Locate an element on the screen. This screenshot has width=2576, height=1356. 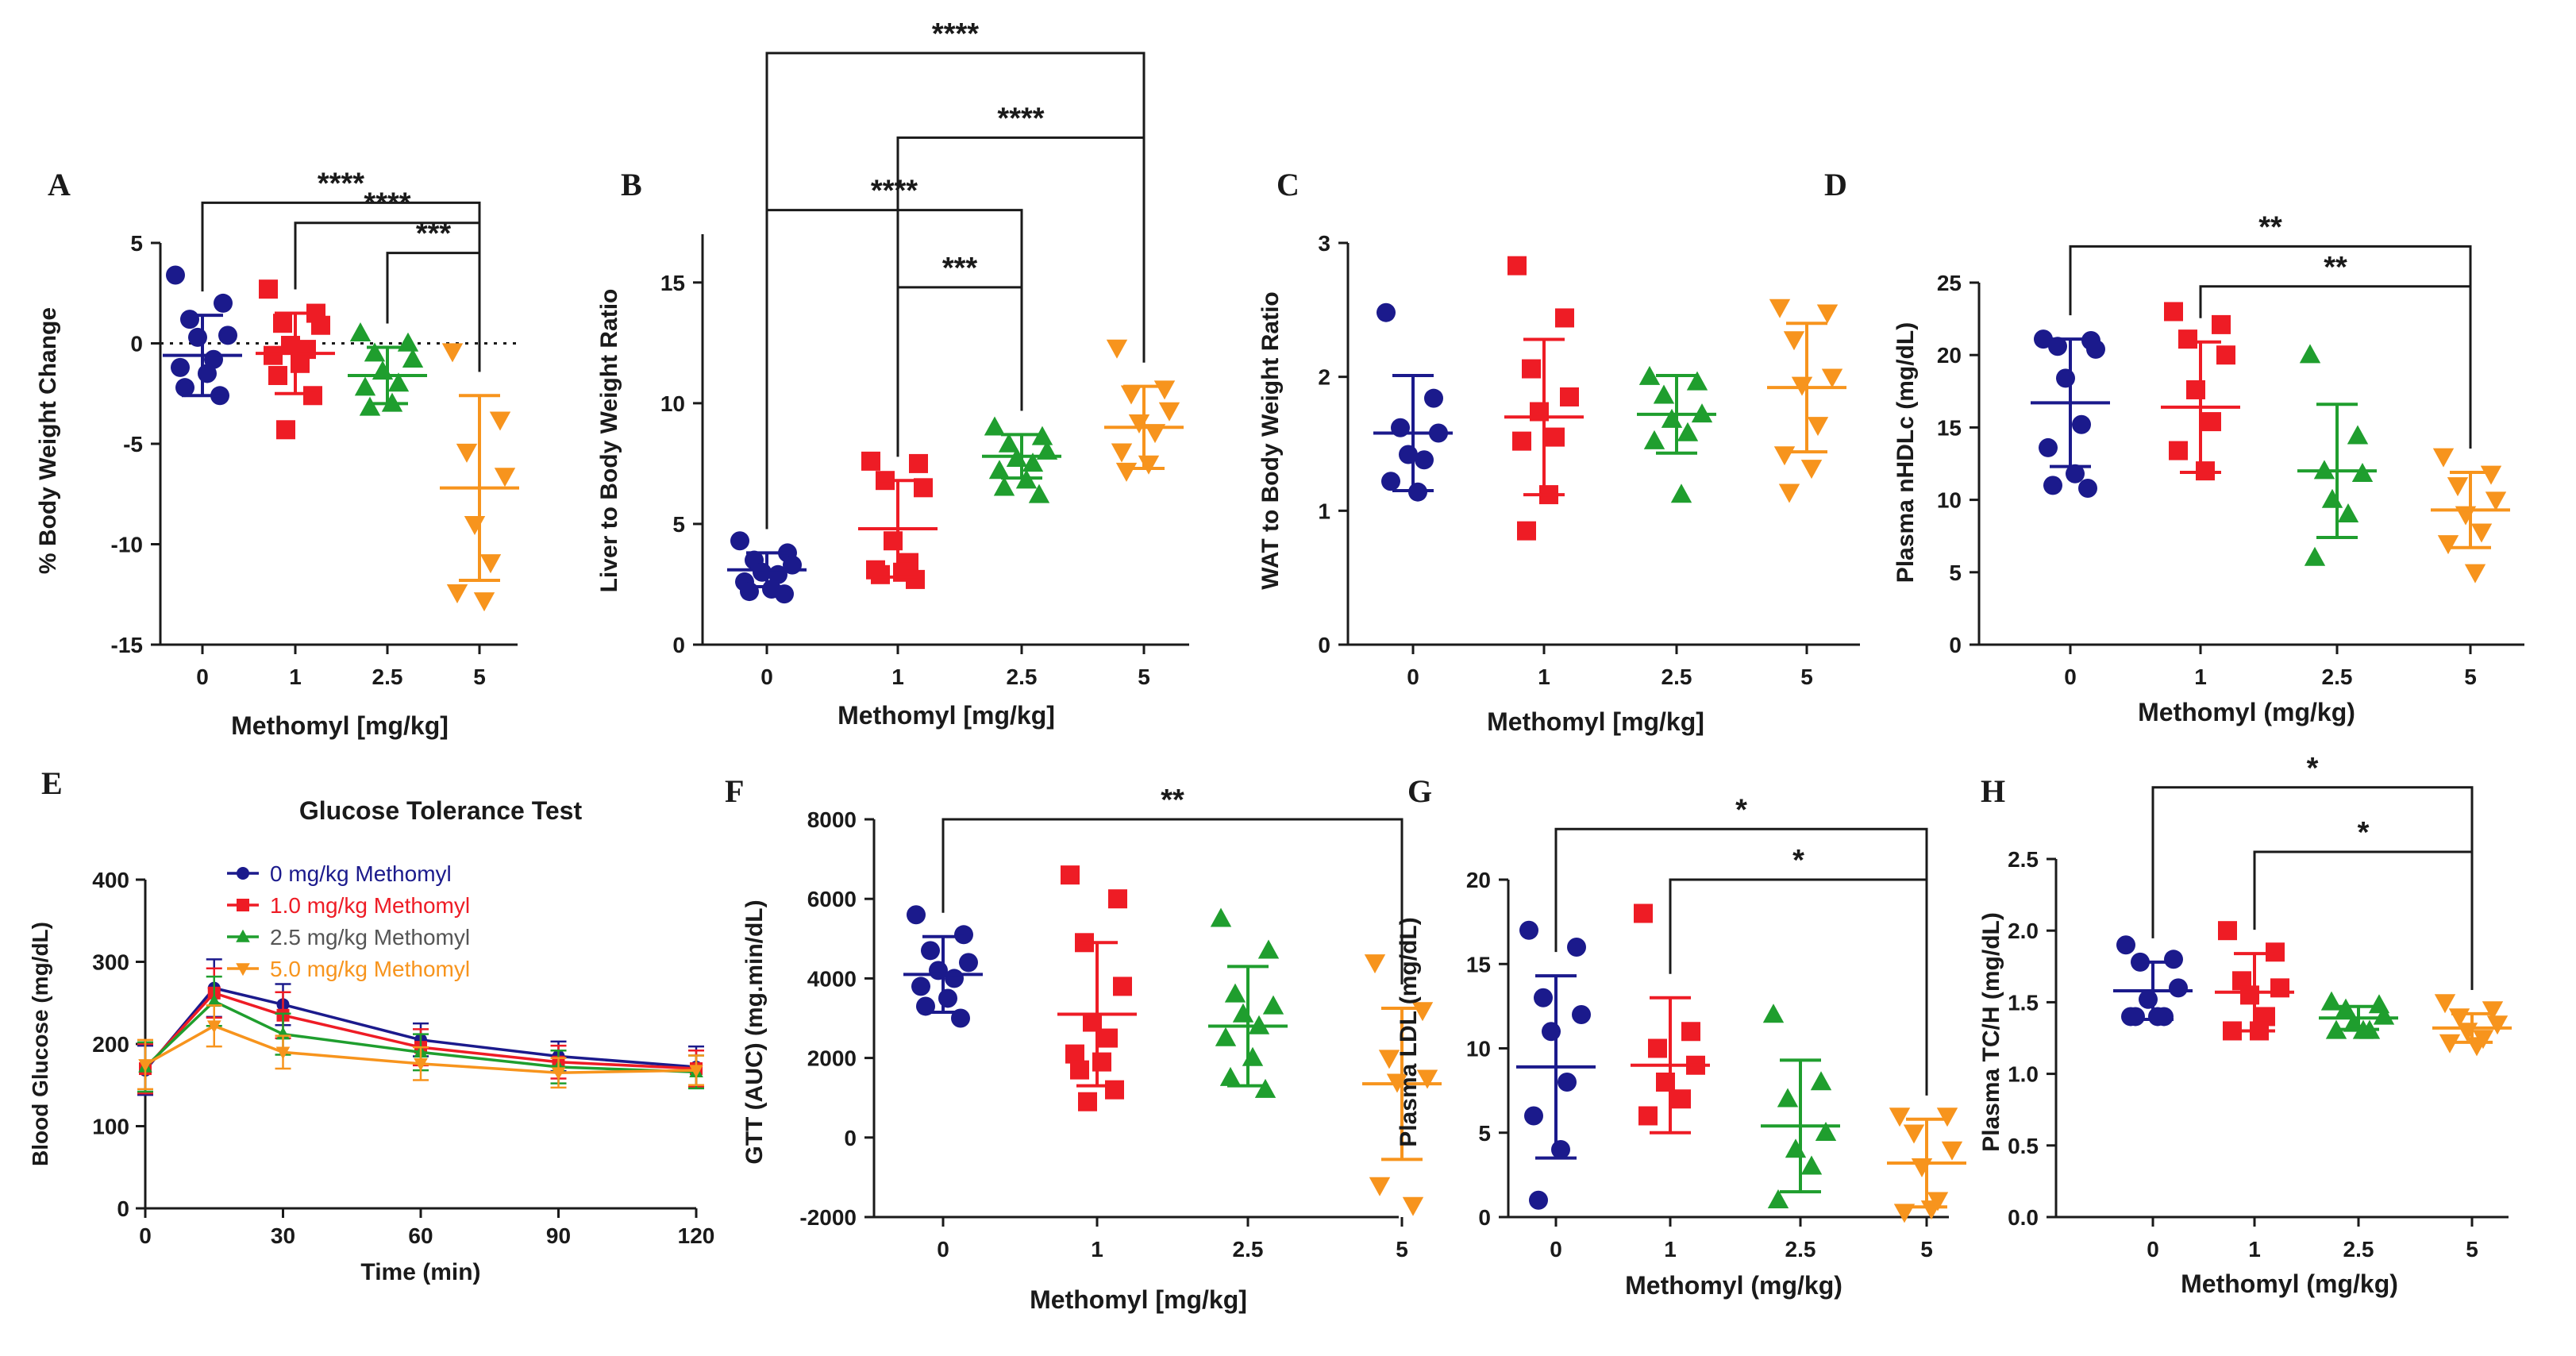
legend-entry: 5.0 mg/kg Methomyl is located at coordinates (370, 969).